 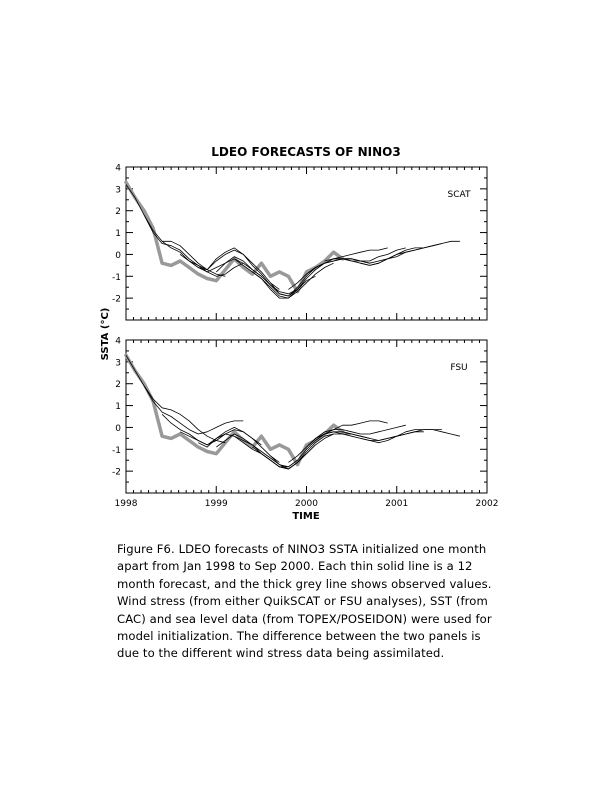 I want to click on y-axis-label: SSTA (°C), so click(x=105, y=334).